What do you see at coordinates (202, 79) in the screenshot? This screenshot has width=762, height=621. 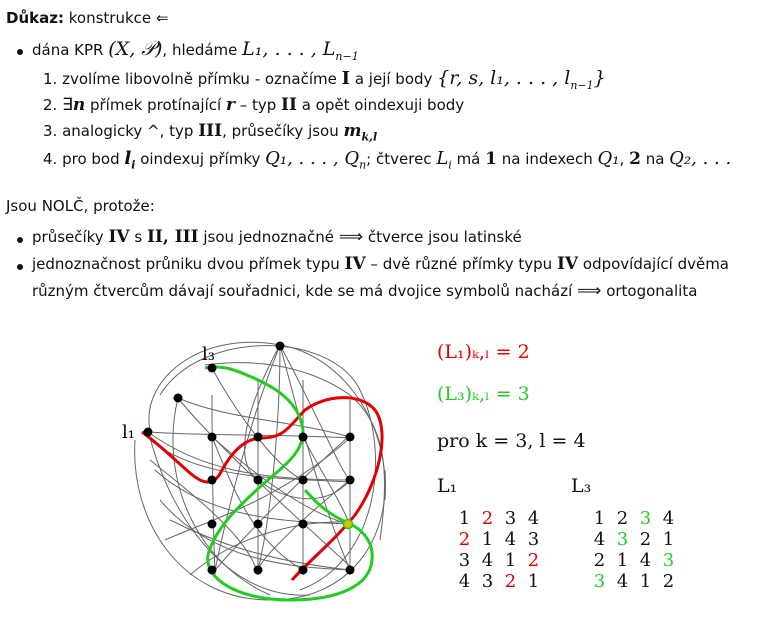 I see `step-text: zvolíme libovolně přímku - označíme` at bounding box center [202, 79].